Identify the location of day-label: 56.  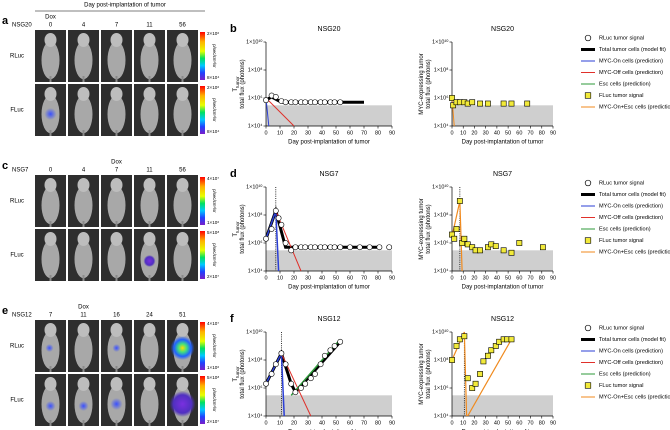
(182, 26).